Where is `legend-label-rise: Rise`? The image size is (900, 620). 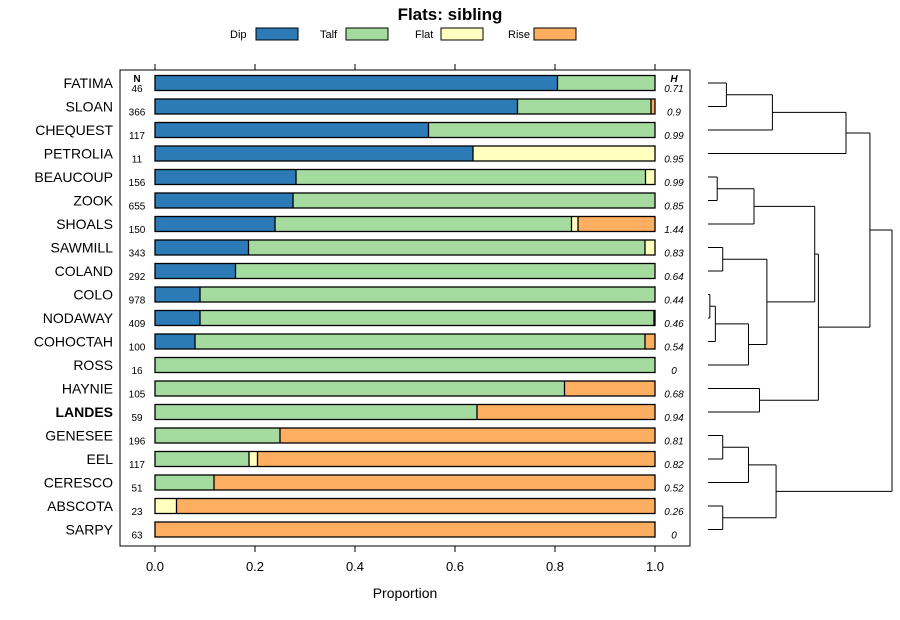 legend-label-rise: Rise is located at coordinates (519, 35).